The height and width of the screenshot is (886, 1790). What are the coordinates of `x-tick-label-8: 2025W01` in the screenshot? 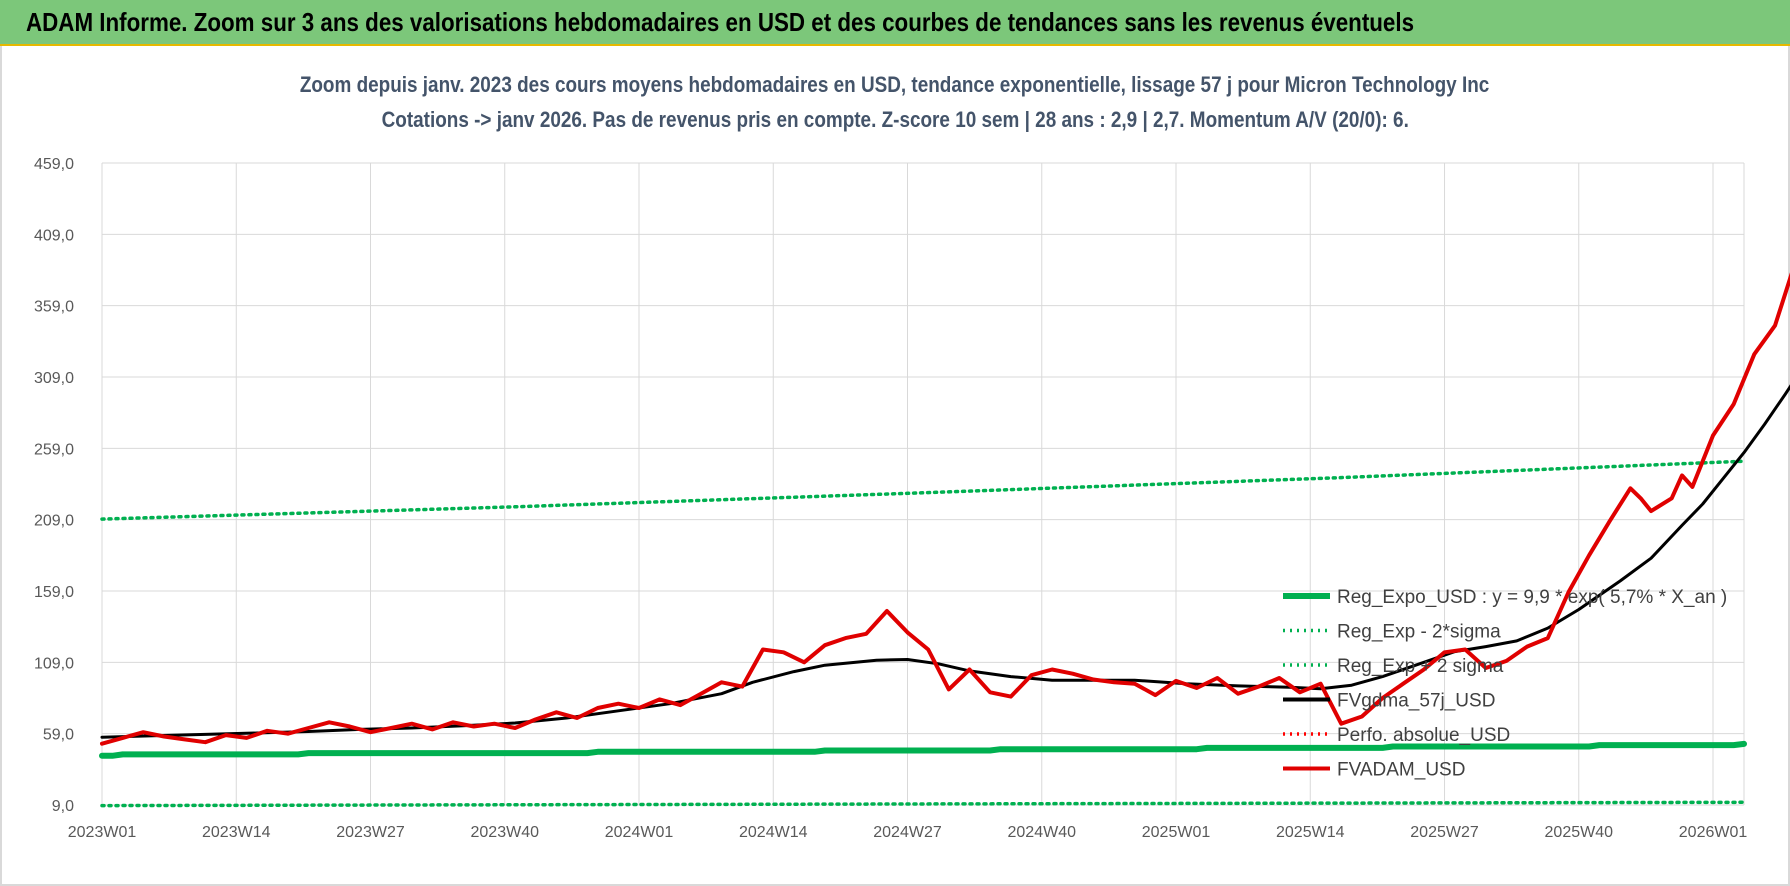 It's located at (1176, 832).